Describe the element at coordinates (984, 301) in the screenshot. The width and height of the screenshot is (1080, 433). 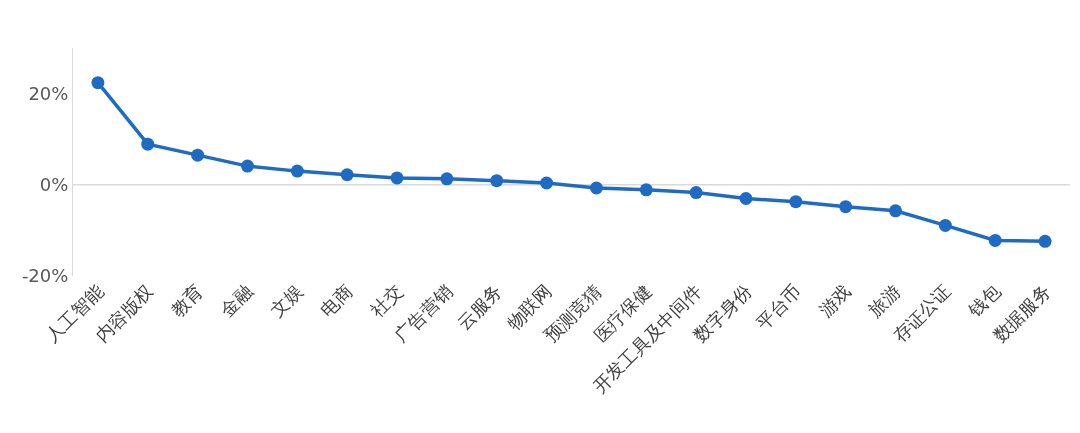
I see `x-tick-label: 钱包` at that location.